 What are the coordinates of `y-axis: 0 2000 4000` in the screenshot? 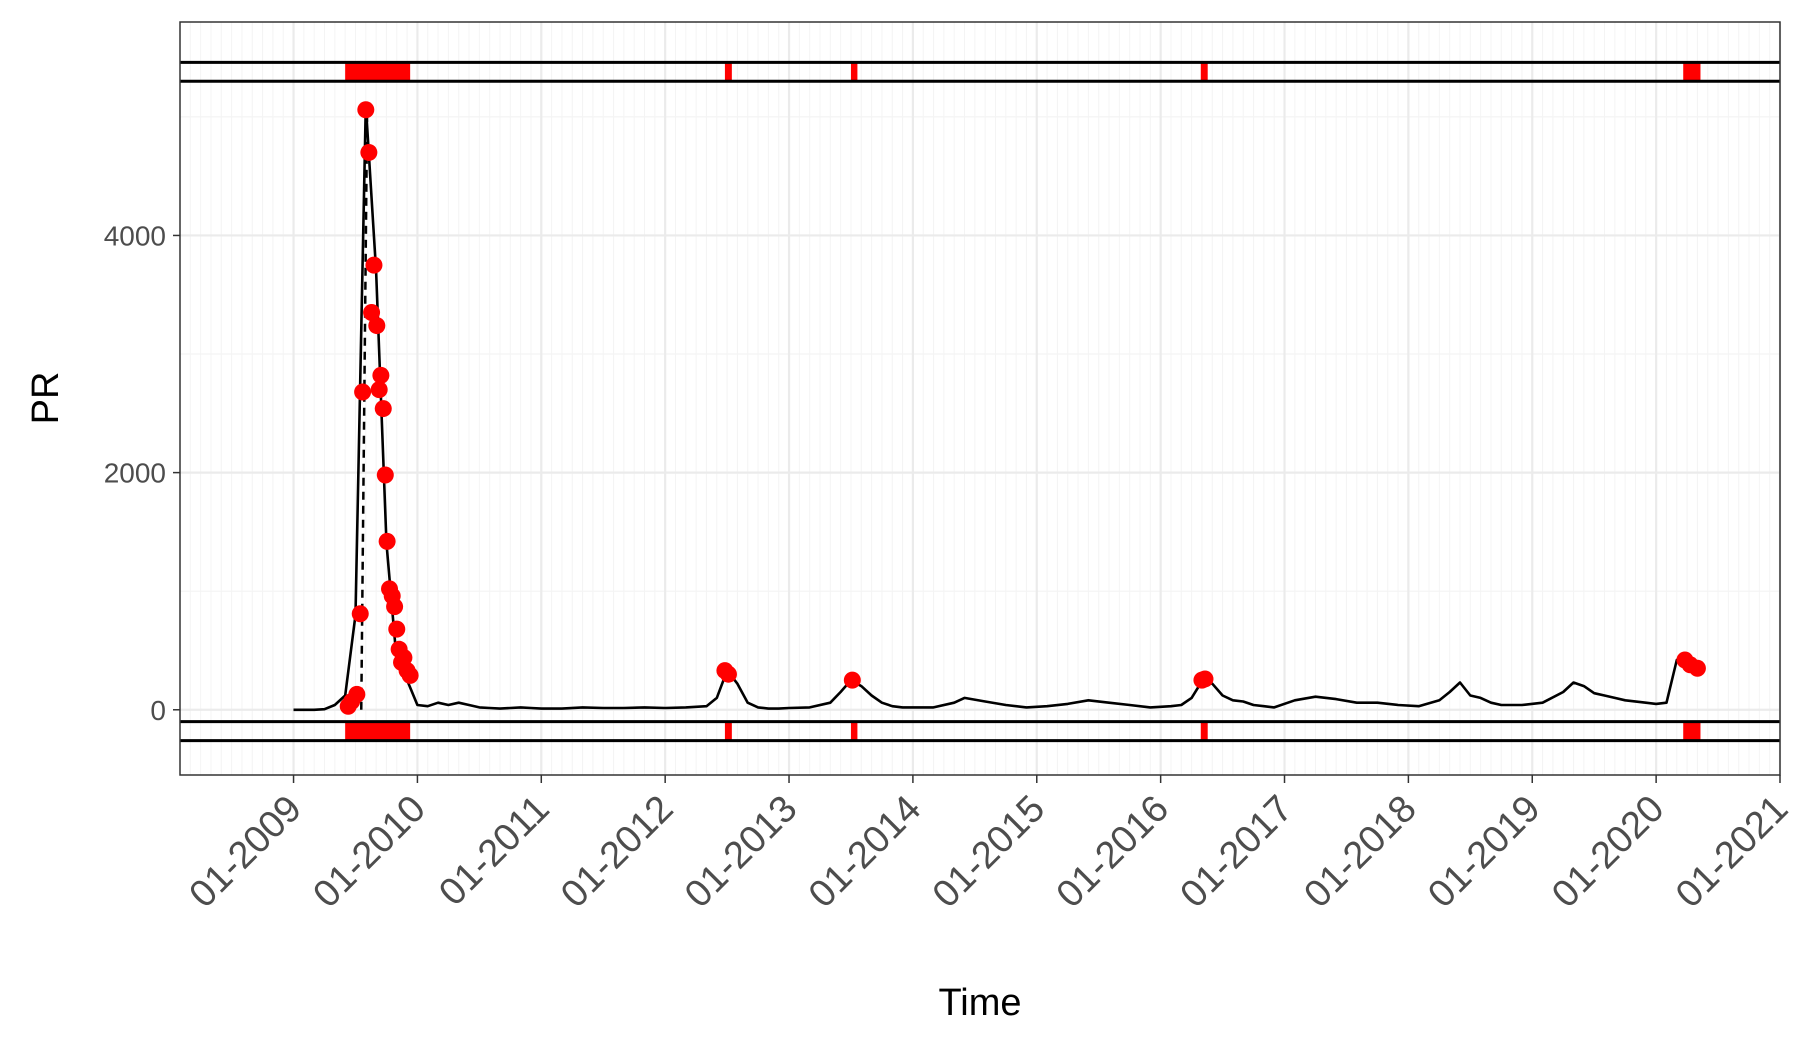 It's located at (142, 473).